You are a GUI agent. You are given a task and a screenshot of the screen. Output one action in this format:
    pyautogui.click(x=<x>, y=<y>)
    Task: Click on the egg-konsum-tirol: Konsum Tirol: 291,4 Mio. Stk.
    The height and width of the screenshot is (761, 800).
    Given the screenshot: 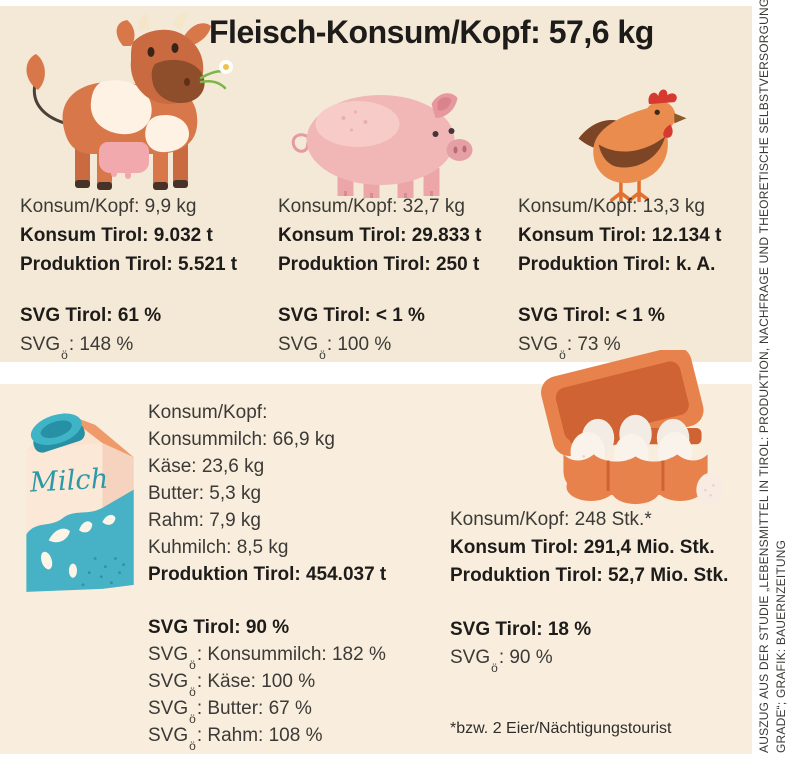 What is the action you would take?
    pyautogui.click(x=582, y=547)
    